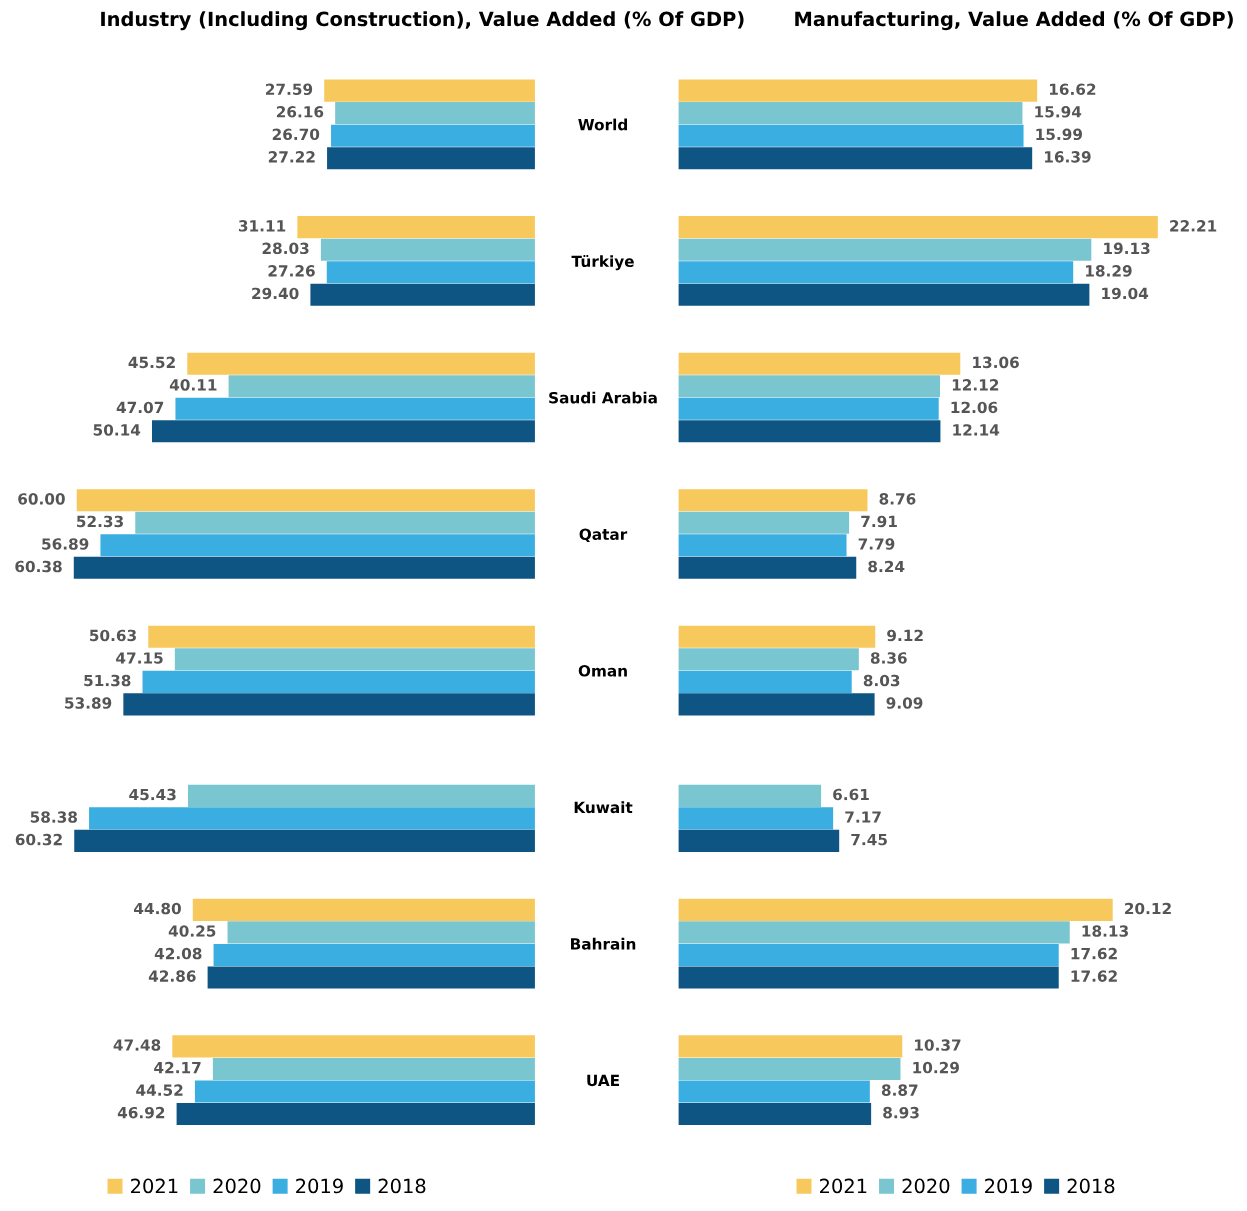 This screenshot has height=1211, width=1247. What do you see at coordinates (139, 658) in the screenshot?
I see `data-label: 47.15` at bounding box center [139, 658].